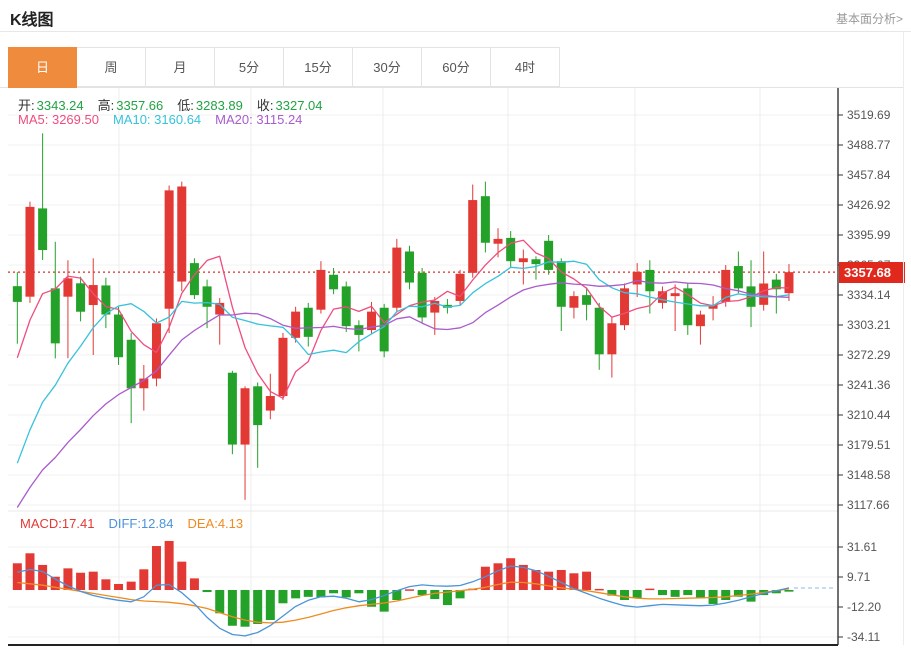 The height and width of the screenshot is (652, 911). What do you see at coordinates (863, 637) in the screenshot?
I see `svg-text: -34.11` at bounding box center [863, 637].